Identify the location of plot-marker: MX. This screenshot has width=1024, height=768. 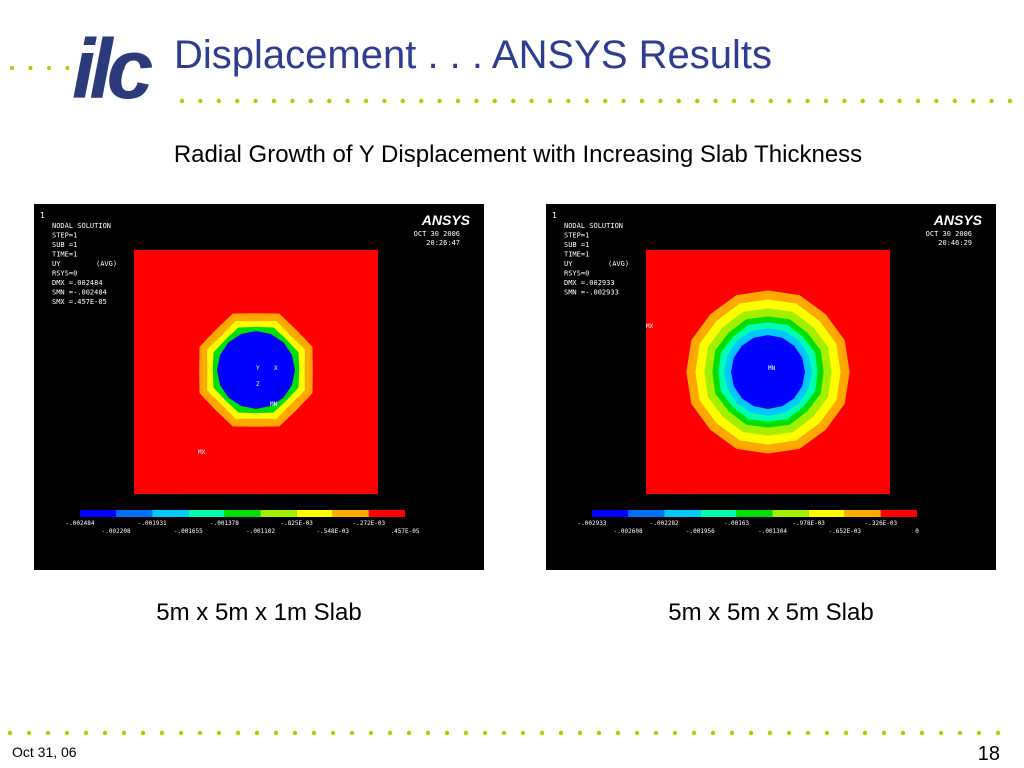
(650, 326).